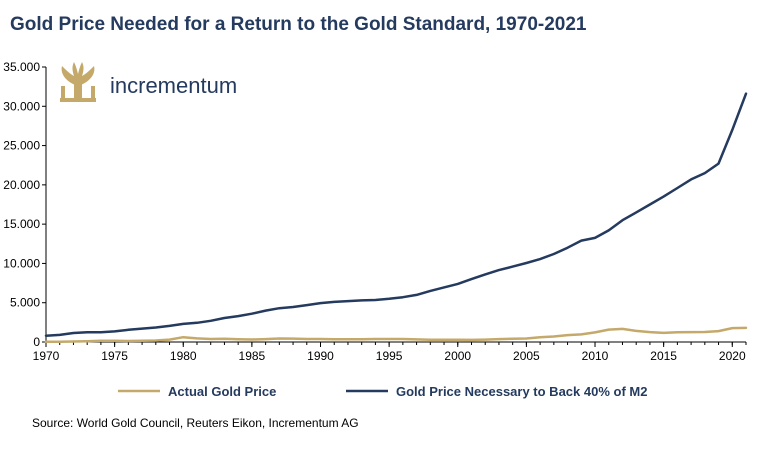  I want to click on y-tick-label: 10.000, so click(21, 263).